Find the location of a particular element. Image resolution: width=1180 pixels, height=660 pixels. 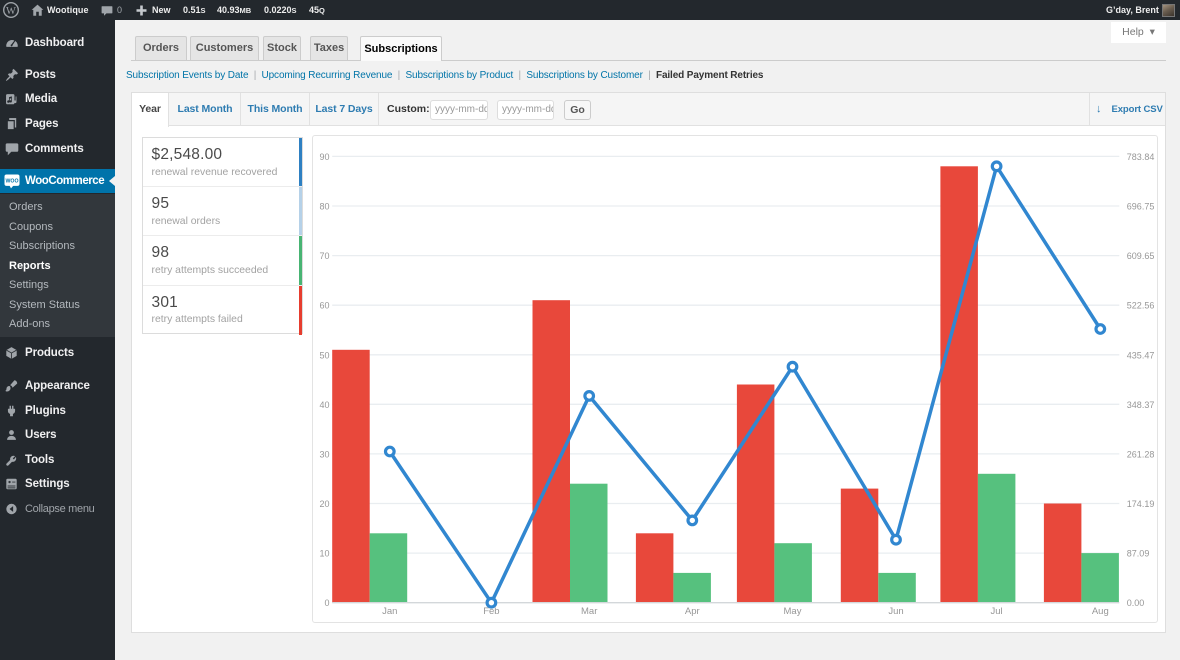

svg-text: 70 is located at coordinates (324, 256).